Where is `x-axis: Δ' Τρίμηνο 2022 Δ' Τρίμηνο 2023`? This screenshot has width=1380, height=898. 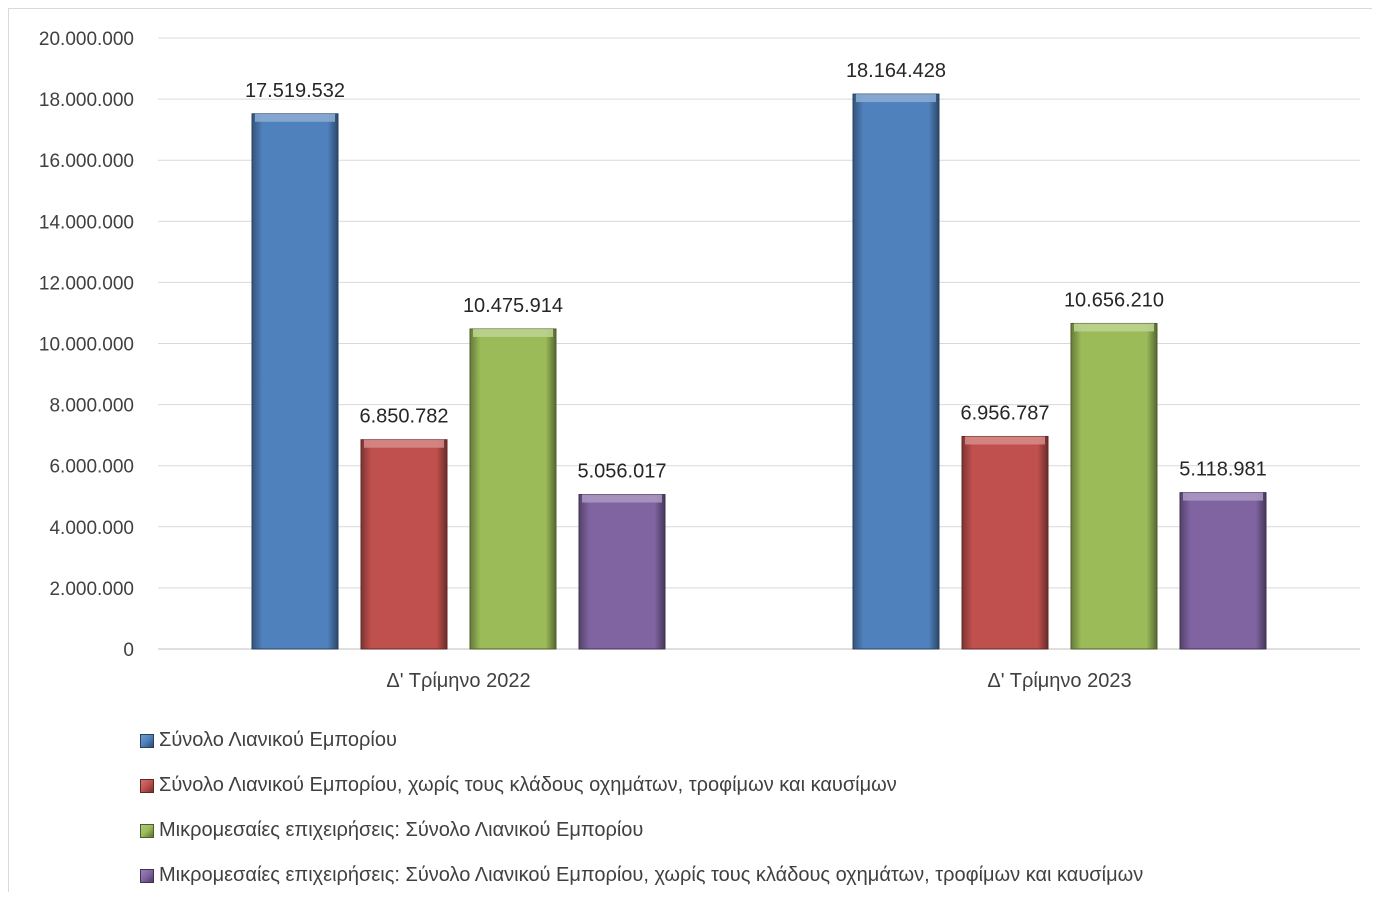
x-axis: Δ' Τρίμηνο 2022 Δ' Τρίμηνο 2023 is located at coordinates (758, 681).